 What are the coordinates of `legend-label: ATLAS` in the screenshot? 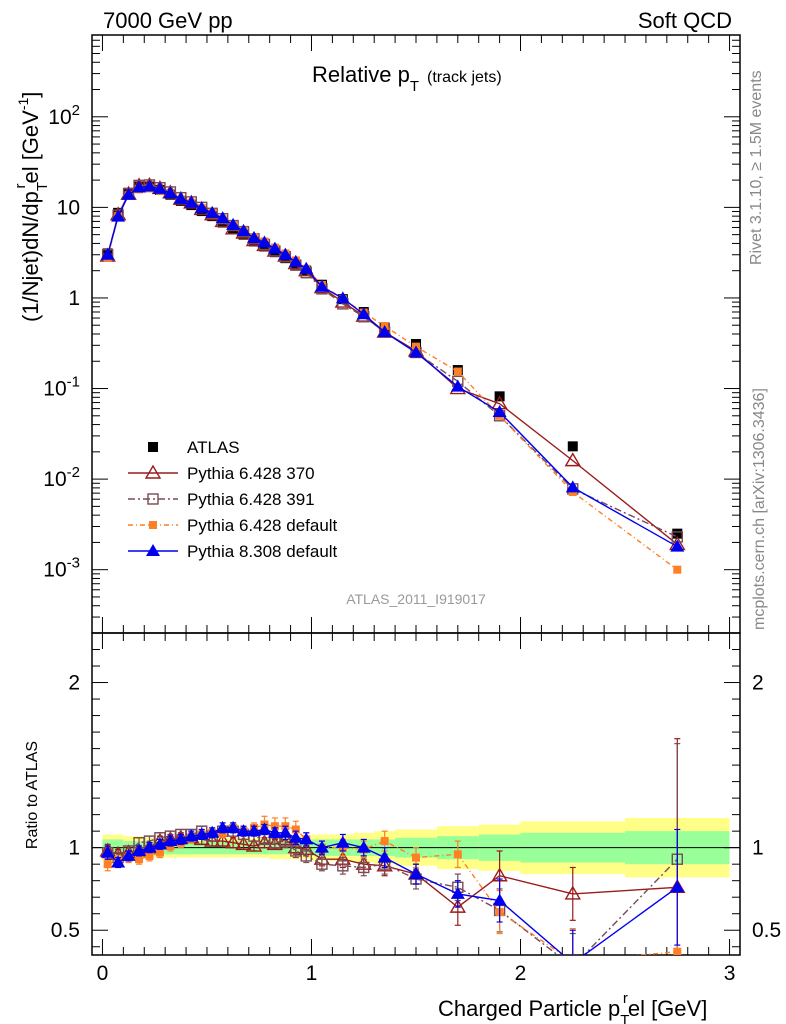 It's located at (213, 447).